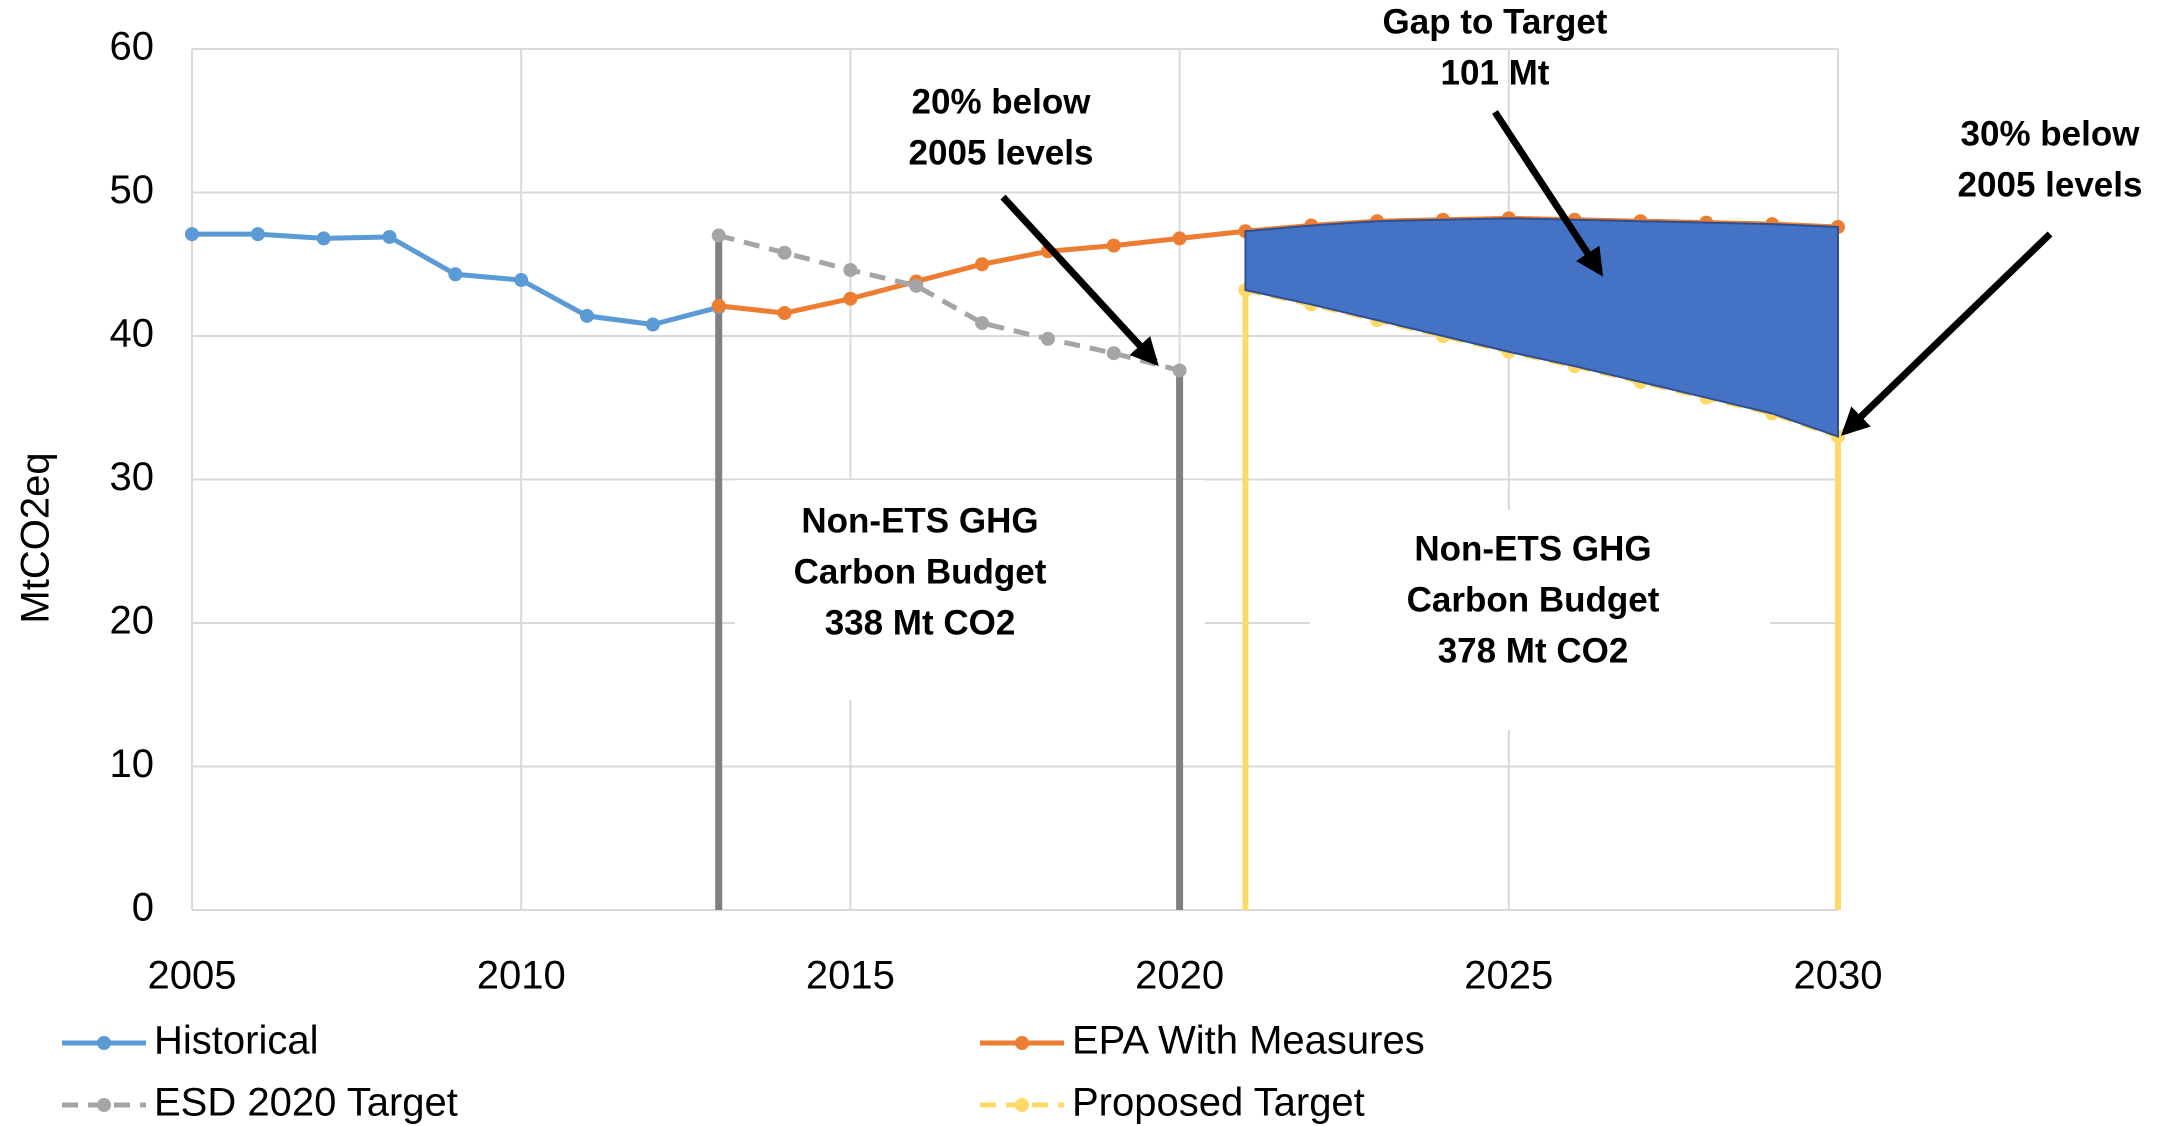 The width and height of the screenshot is (2171, 1126). I want to click on legend-label: ESD 2020 Target, so click(306, 1103).